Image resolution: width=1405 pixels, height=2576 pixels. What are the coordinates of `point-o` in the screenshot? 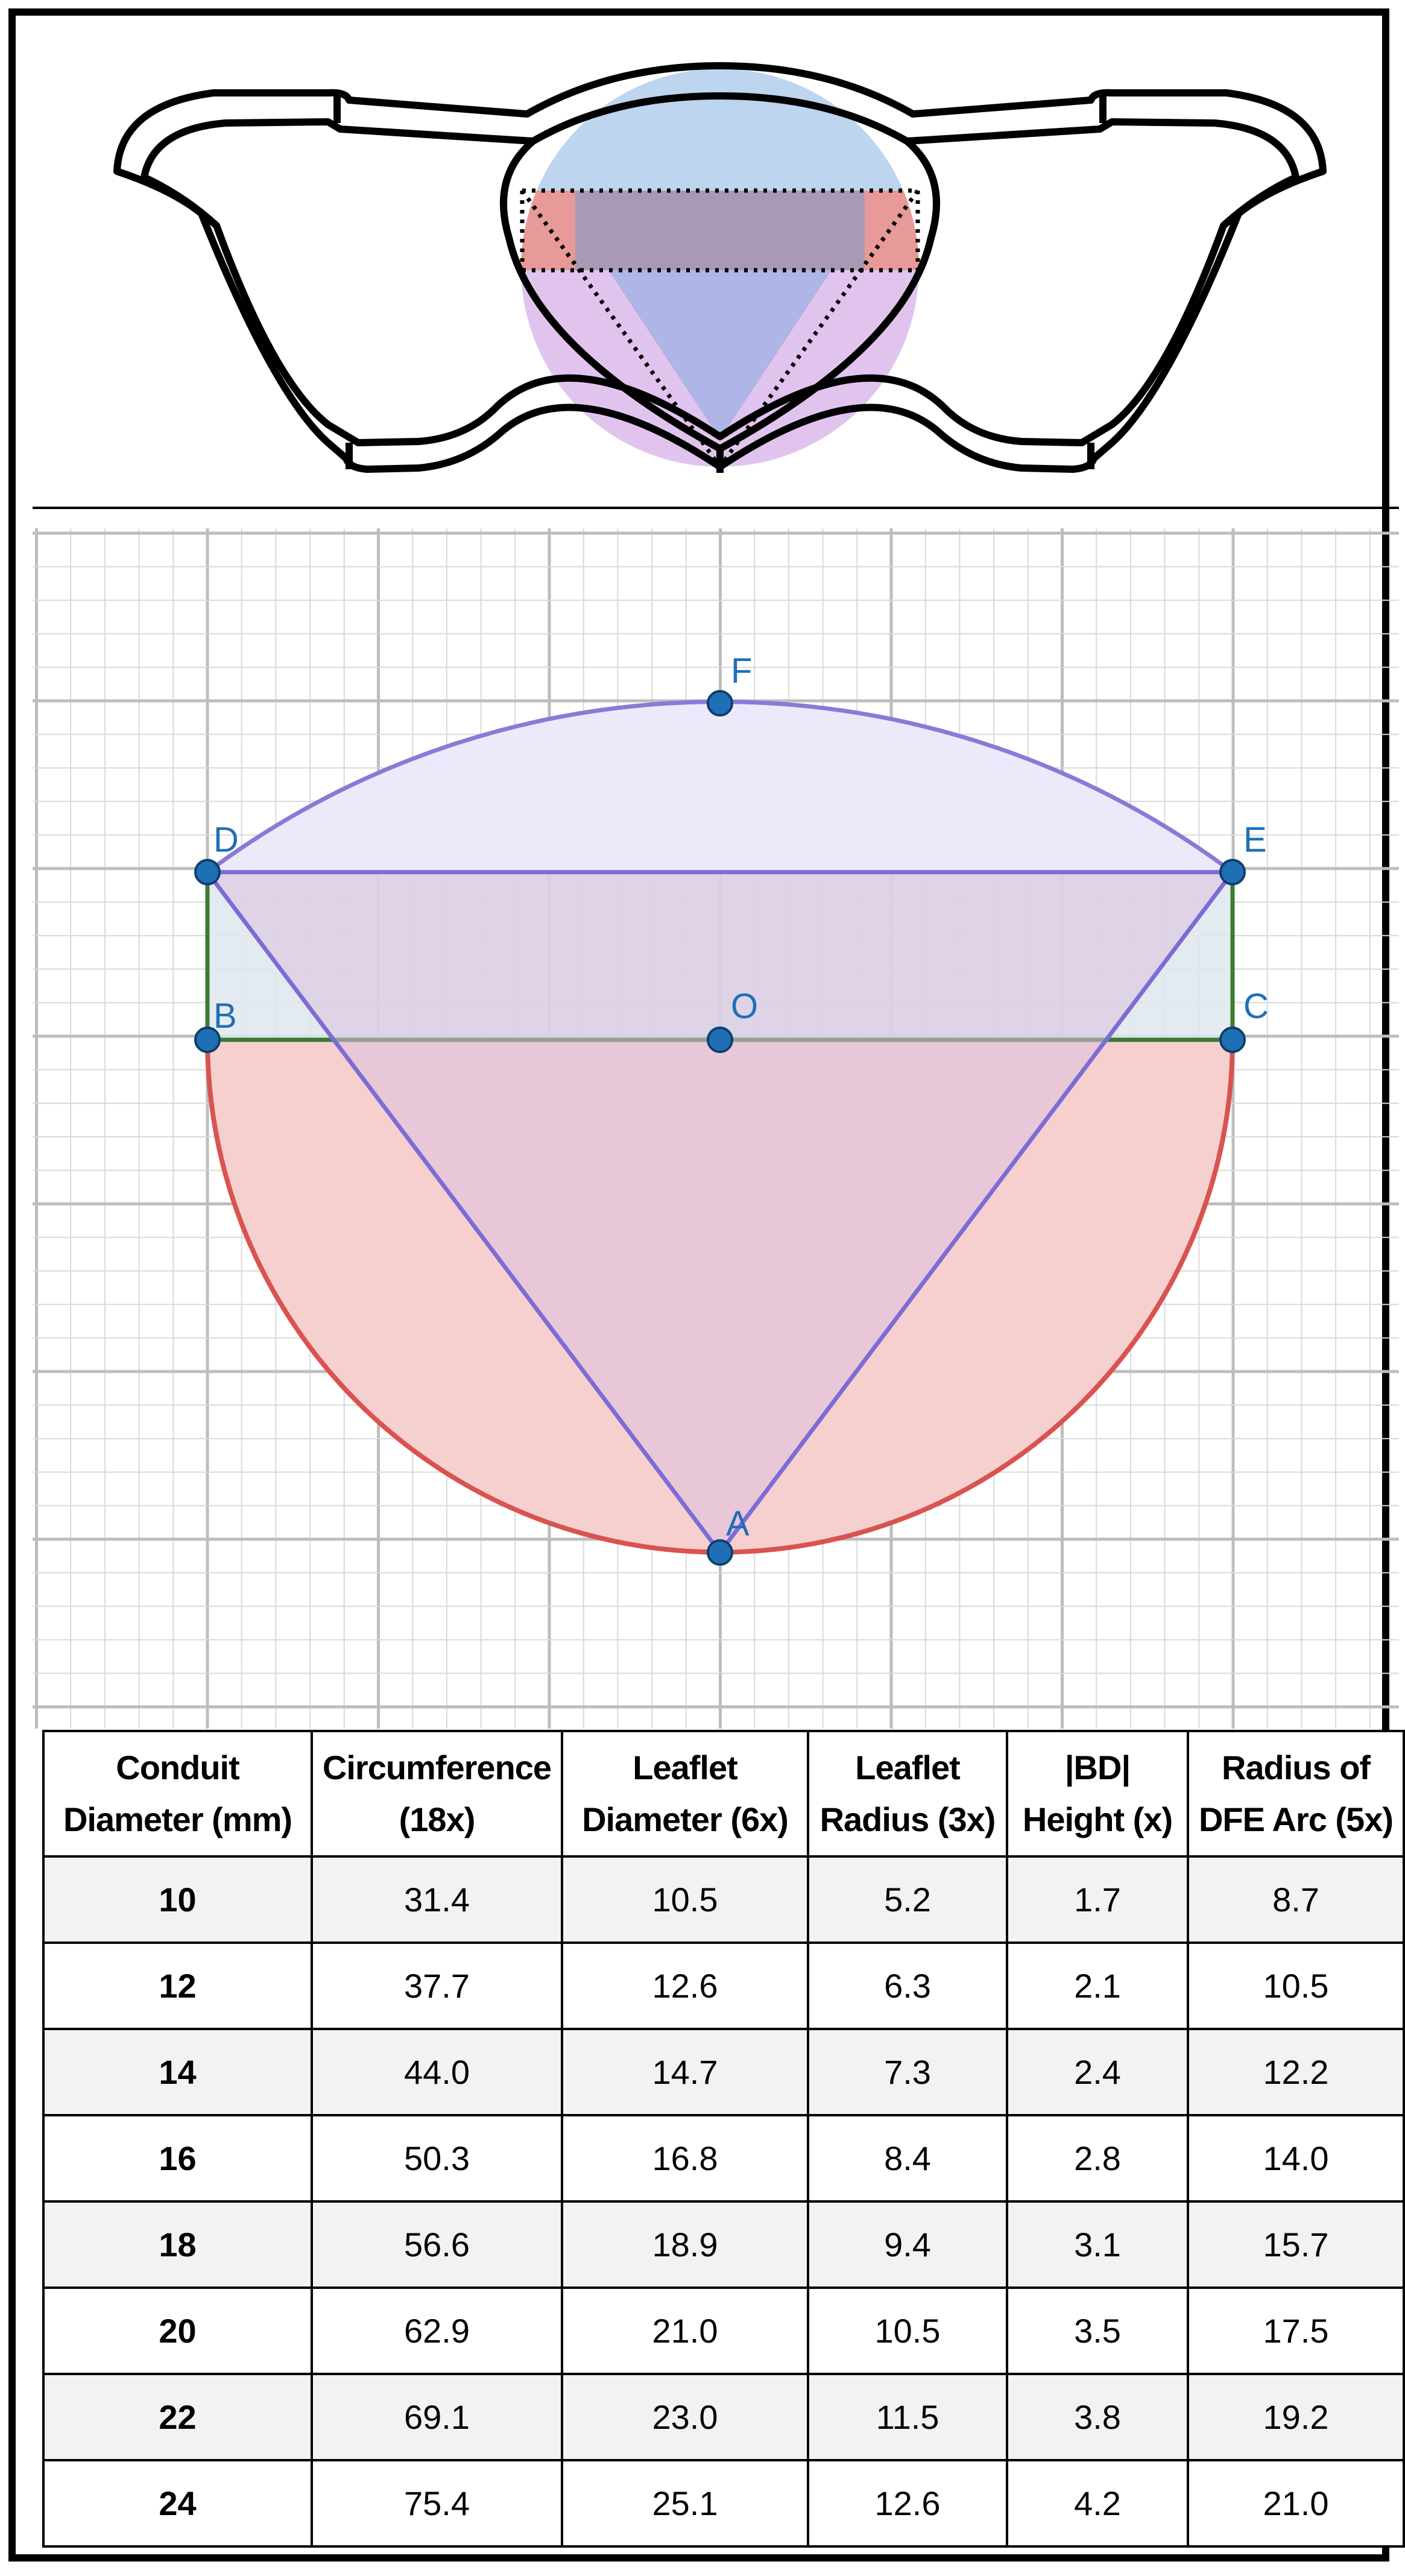 It's located at (720, 1040).